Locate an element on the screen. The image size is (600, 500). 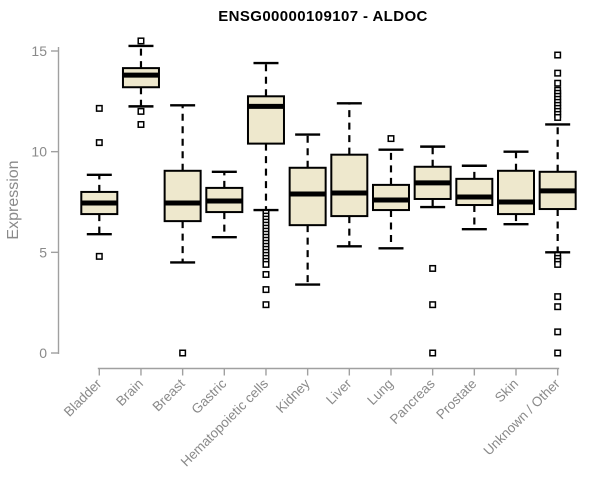
outlier-point-breast is located at coordinates (183, 353).